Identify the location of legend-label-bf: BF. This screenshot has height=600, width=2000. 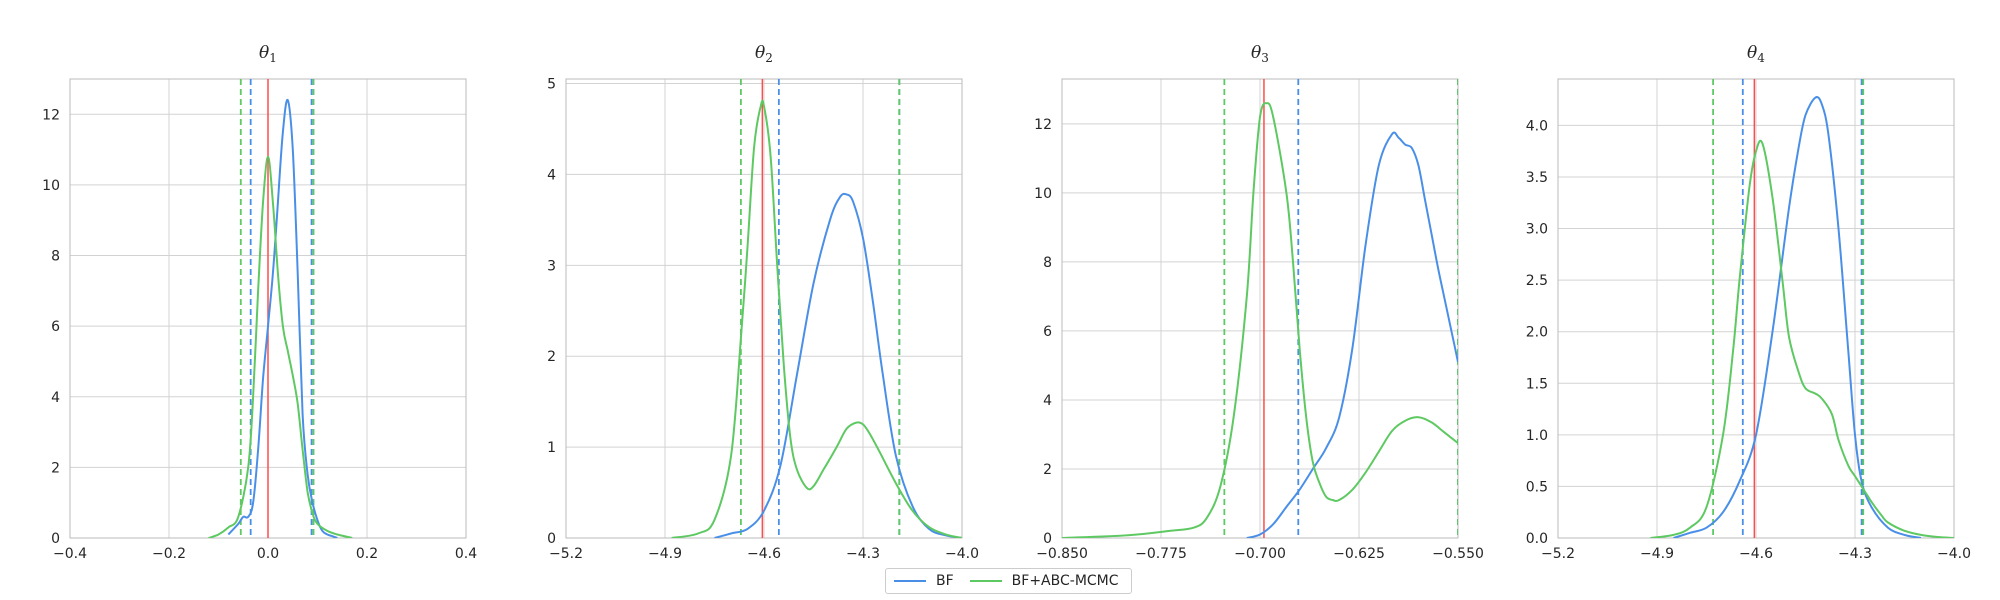
(945, 581).